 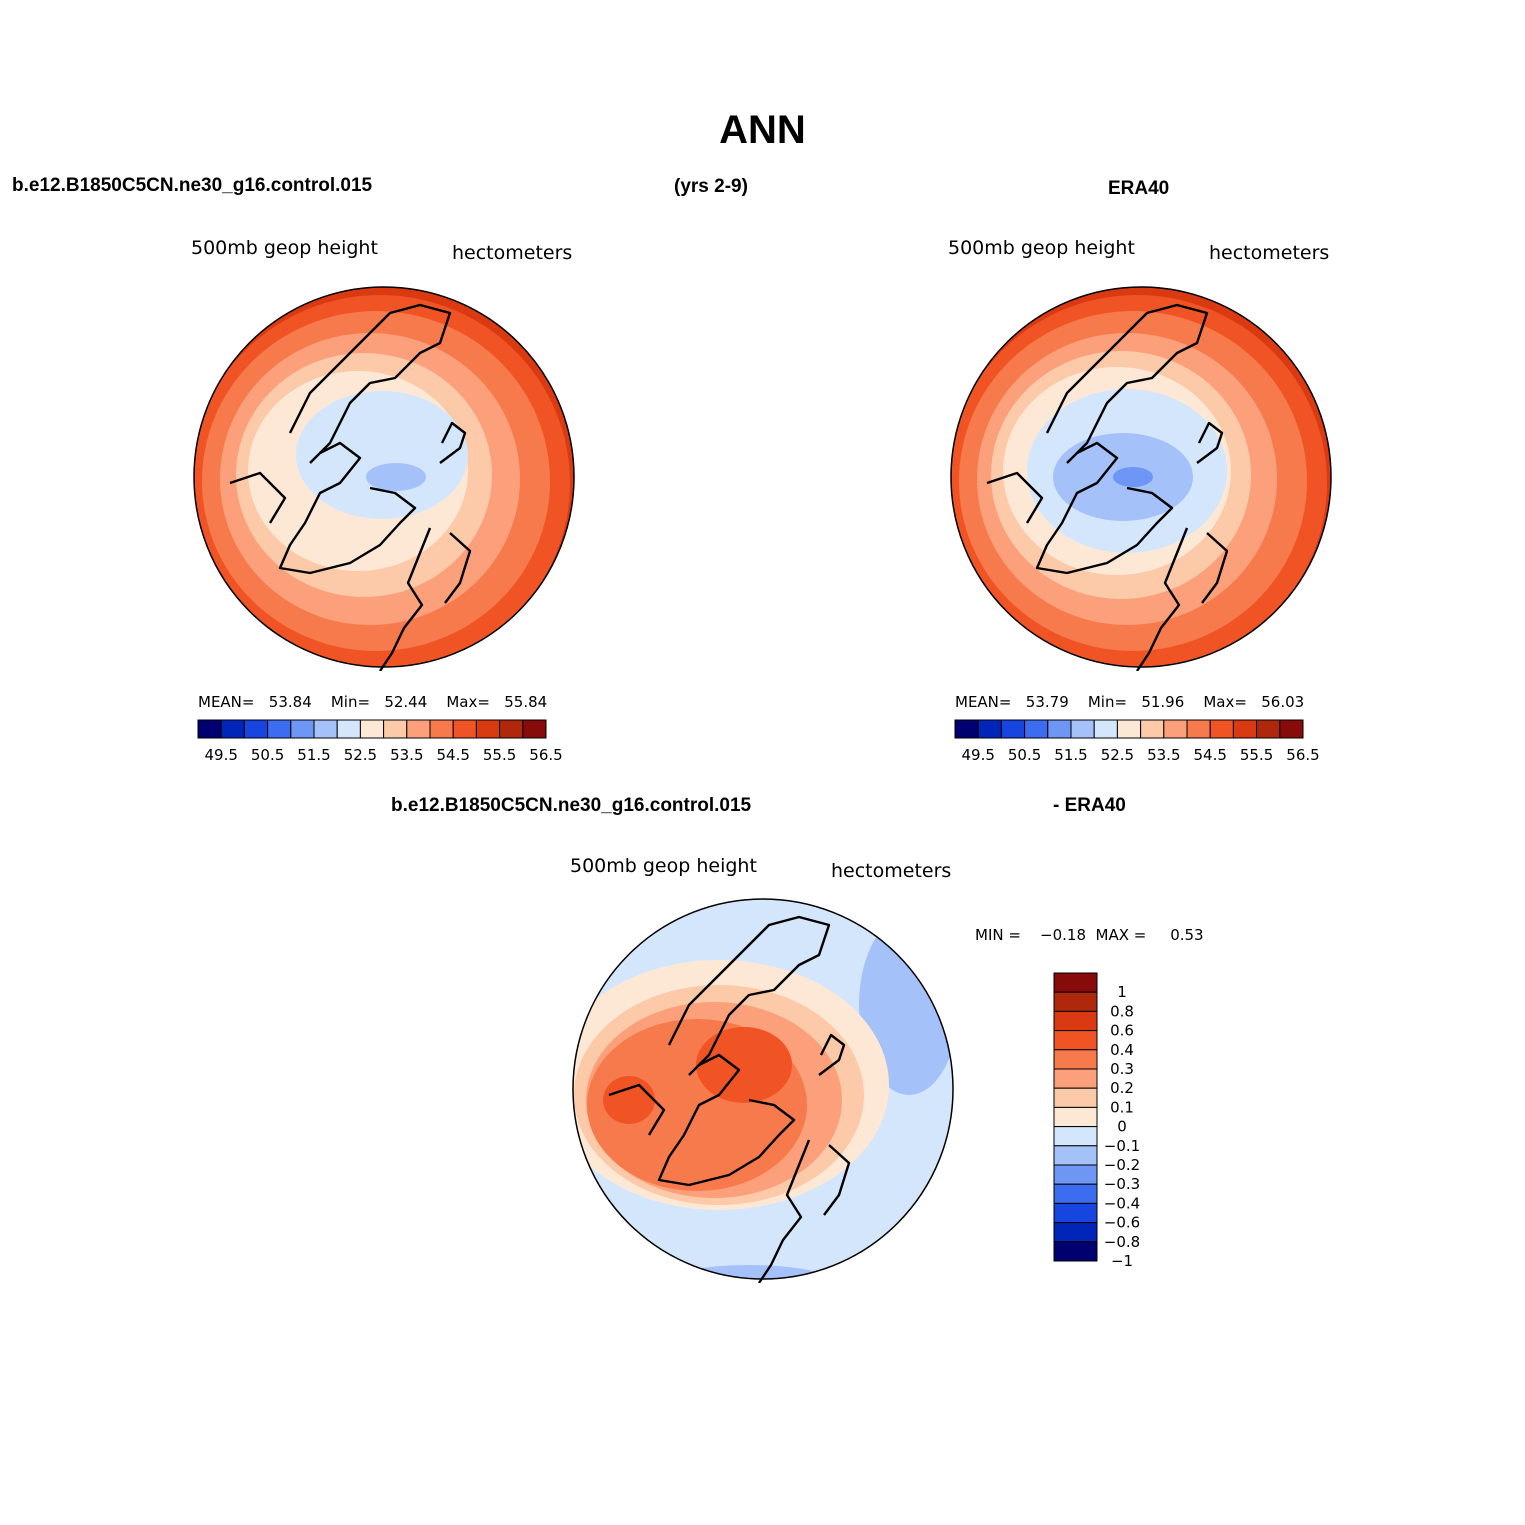 What do you see at coordinates (1122, 1203) in the screenshot?
I see `diff-colorbar-tick-label: −0.4` at bounding box center [1122, 1203].